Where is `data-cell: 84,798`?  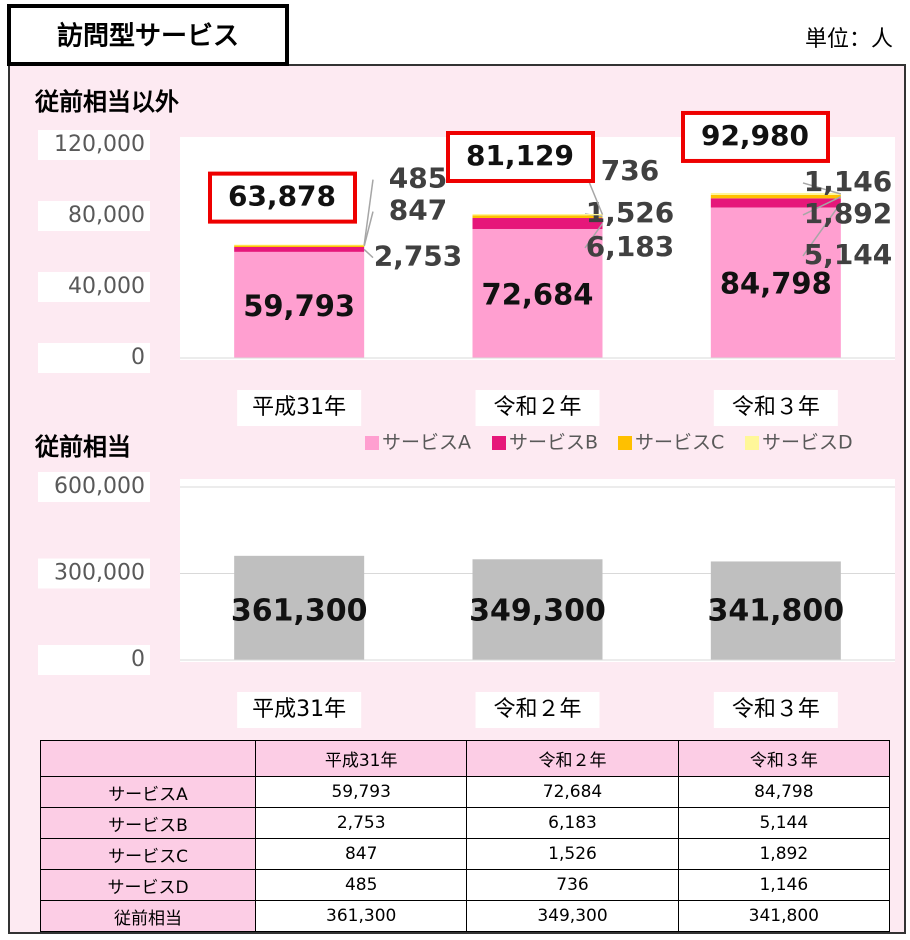
data-cell: 84,798 is located at coordinates (784, 792).